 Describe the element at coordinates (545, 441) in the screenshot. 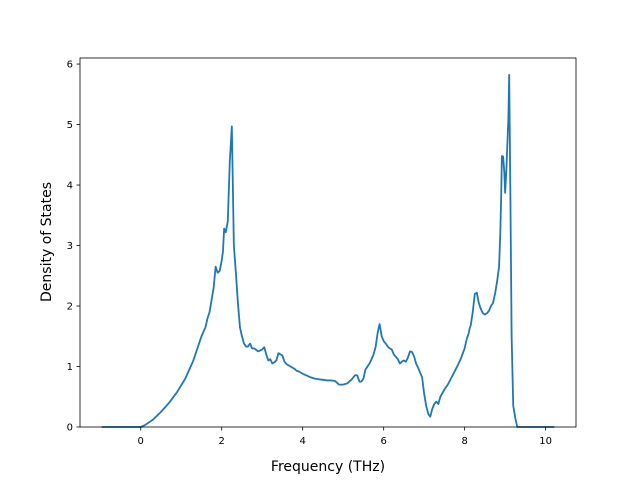

I see `x-tick-label: 10` at that location.